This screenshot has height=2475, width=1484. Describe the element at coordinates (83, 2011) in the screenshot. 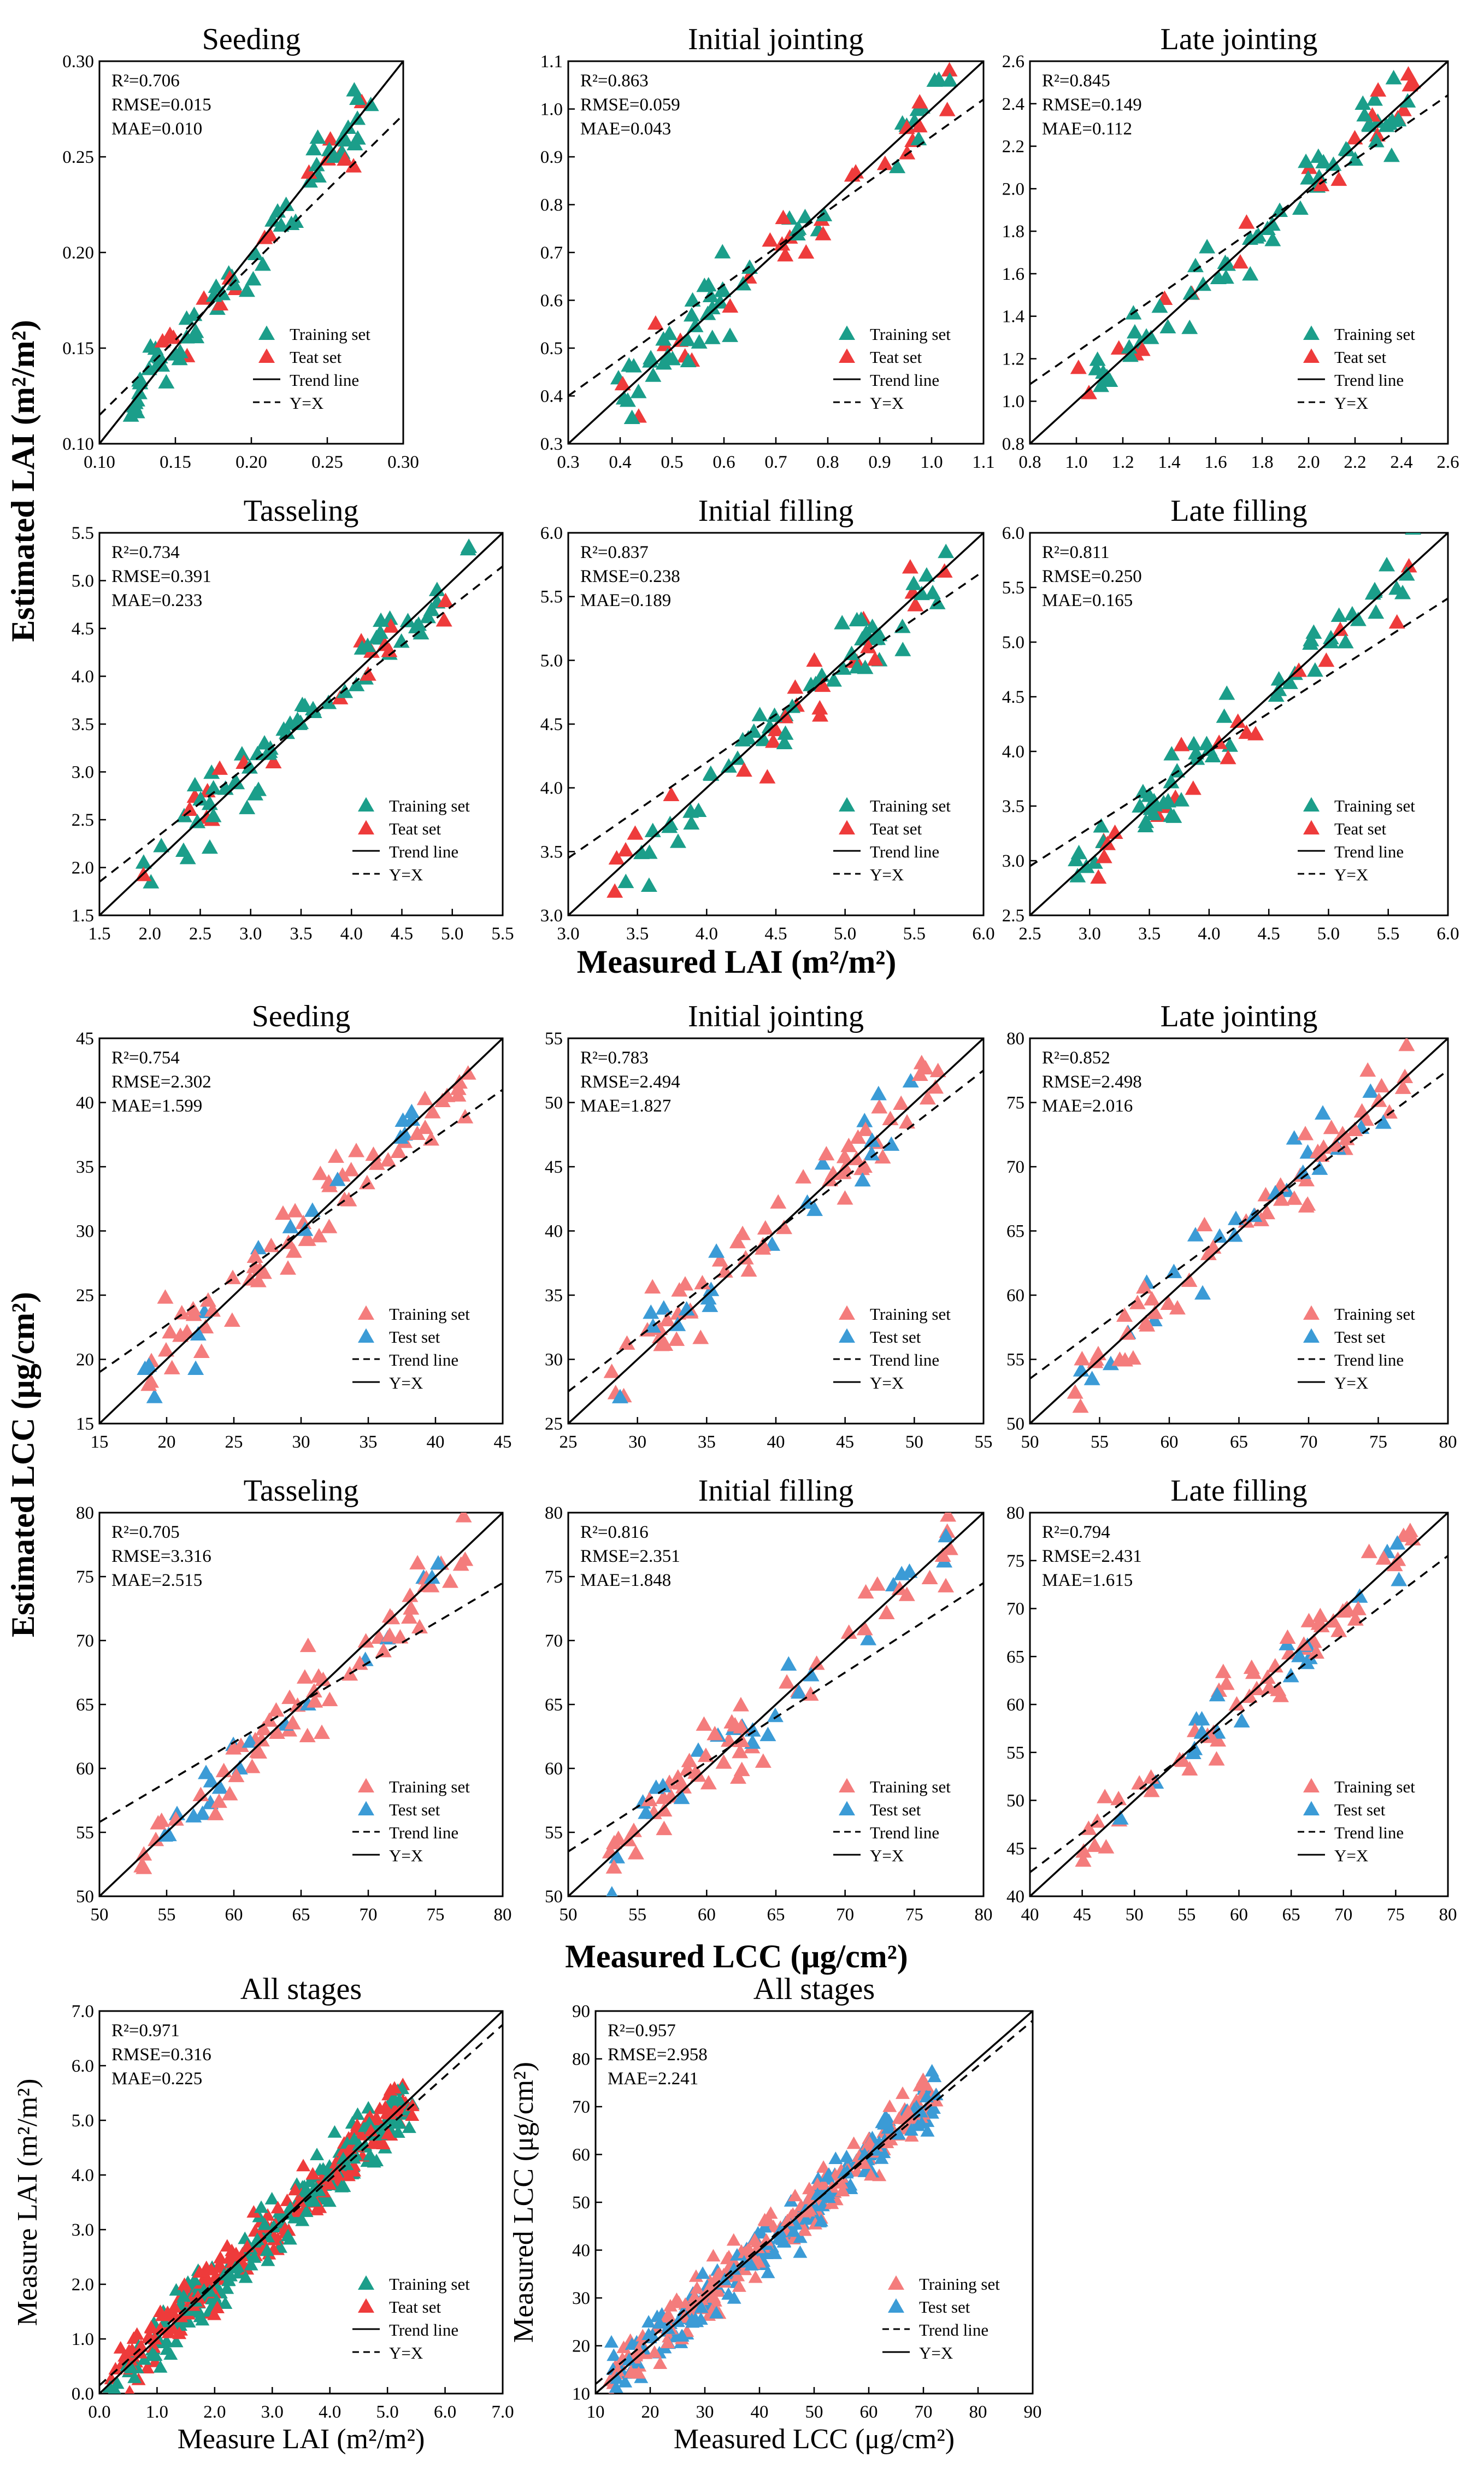

I see `y-tick-label: 7.0` at that location.